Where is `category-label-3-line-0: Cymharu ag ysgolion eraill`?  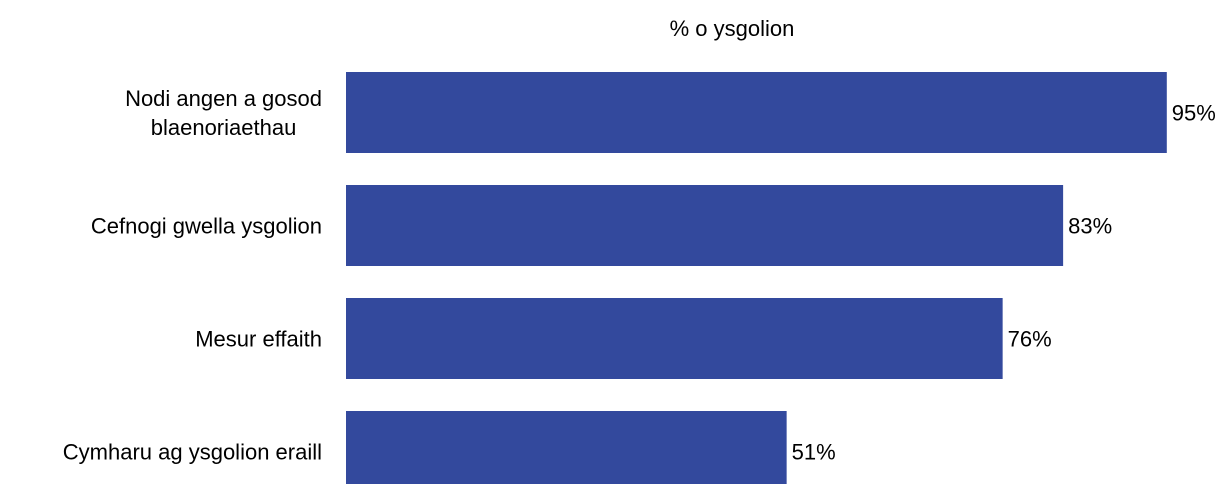
category-label-3-line-0: Cymharu ag ysgolion eraill is located at coordinates (192, 452).